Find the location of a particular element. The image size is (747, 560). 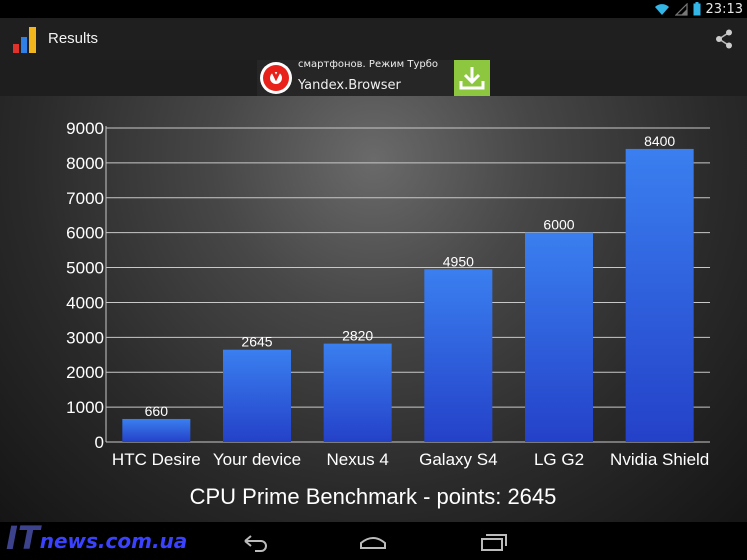

status-icons: 23:13 is located at coordinates (698, 9).